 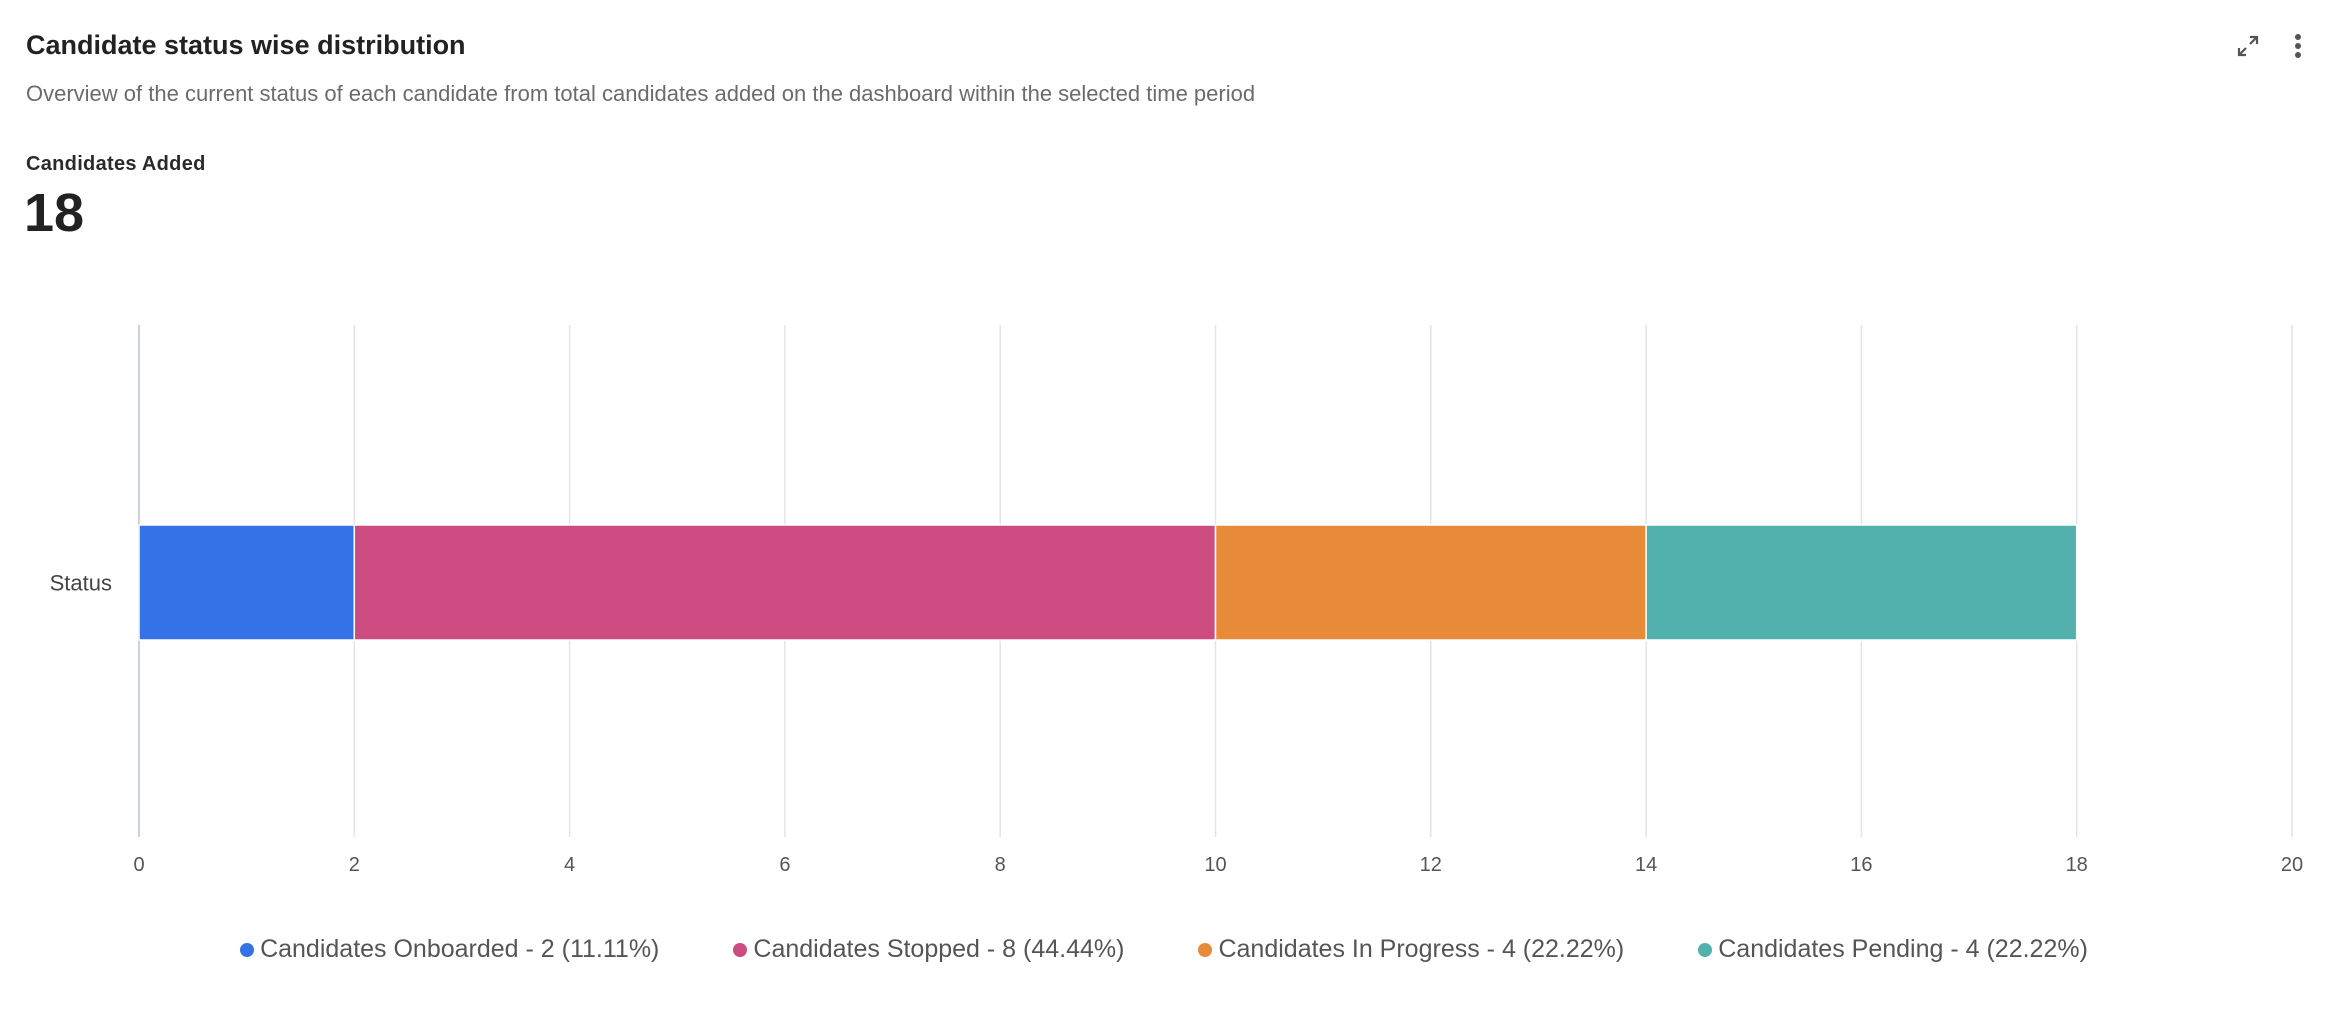 What do you see at coordinates (54, 213) in the screenshot?
I see `metric-value: 18` at bounding box center [54, 213].